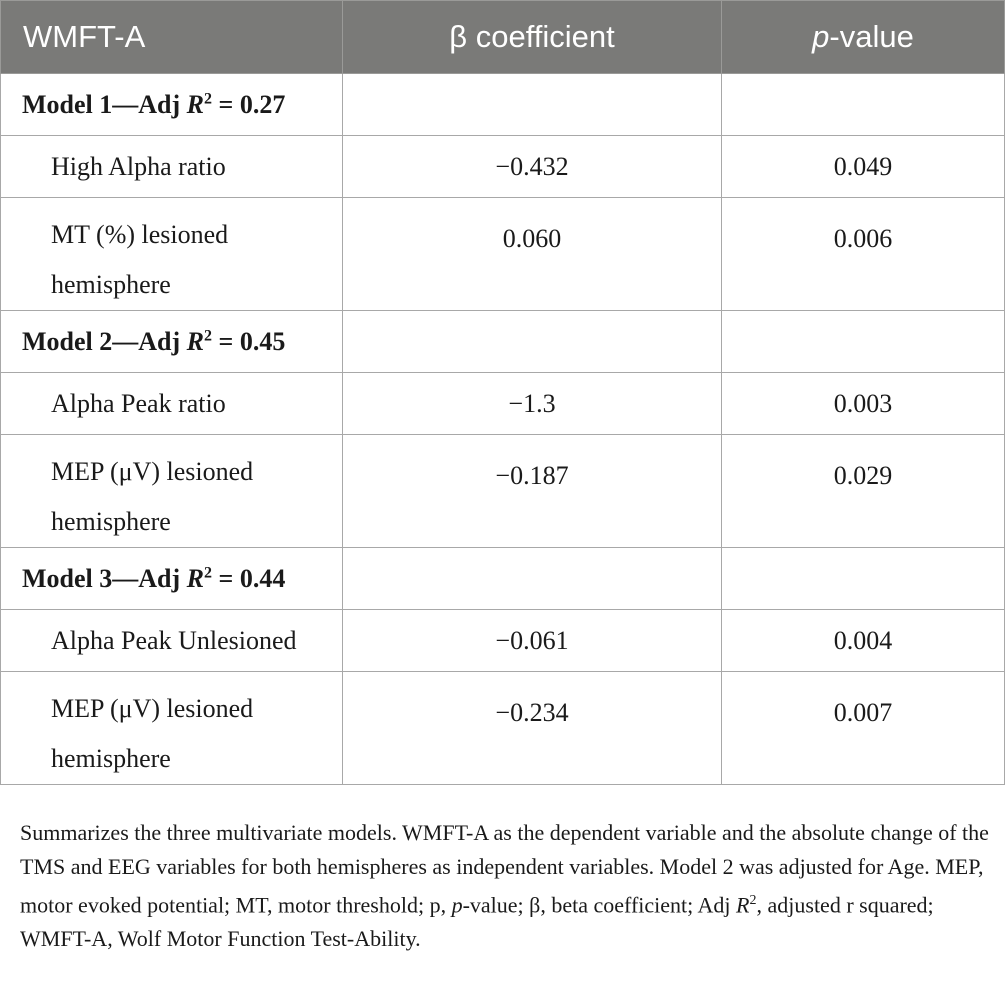 The image size is (1005, 1006). I want to click on header-beta-coefficient: β coefficient, so click(532, 37).